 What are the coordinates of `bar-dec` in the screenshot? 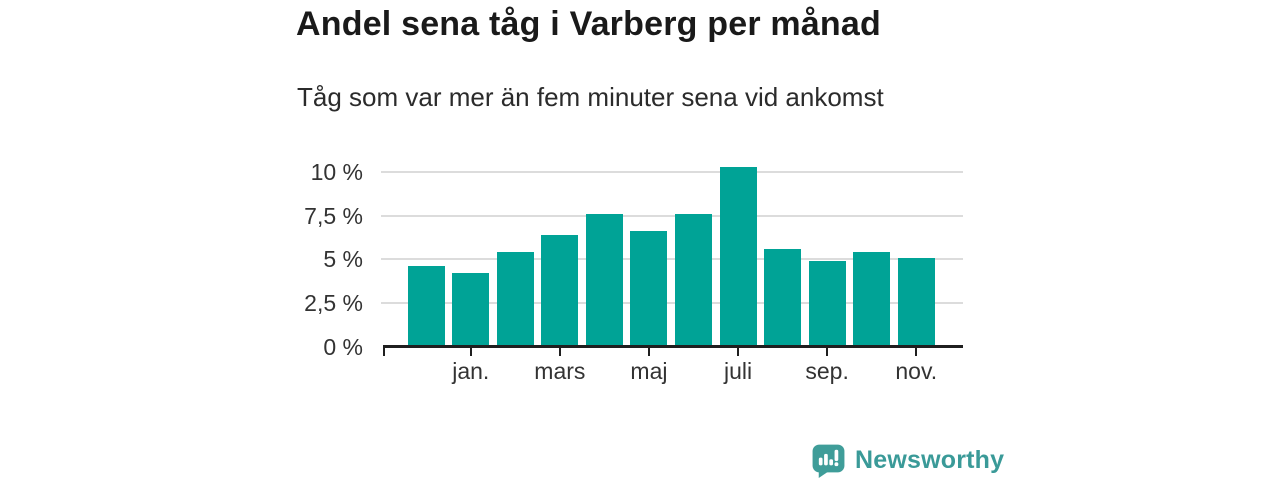 It's located at (426, 306).